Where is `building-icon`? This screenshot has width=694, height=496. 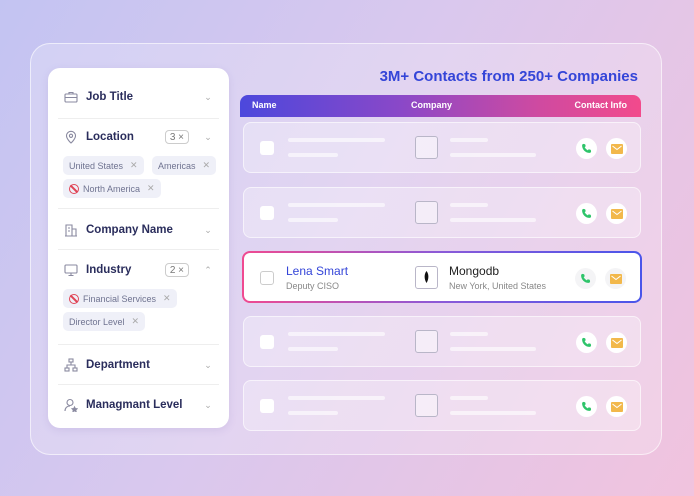 building-icon is located at coordinates (71, 230).